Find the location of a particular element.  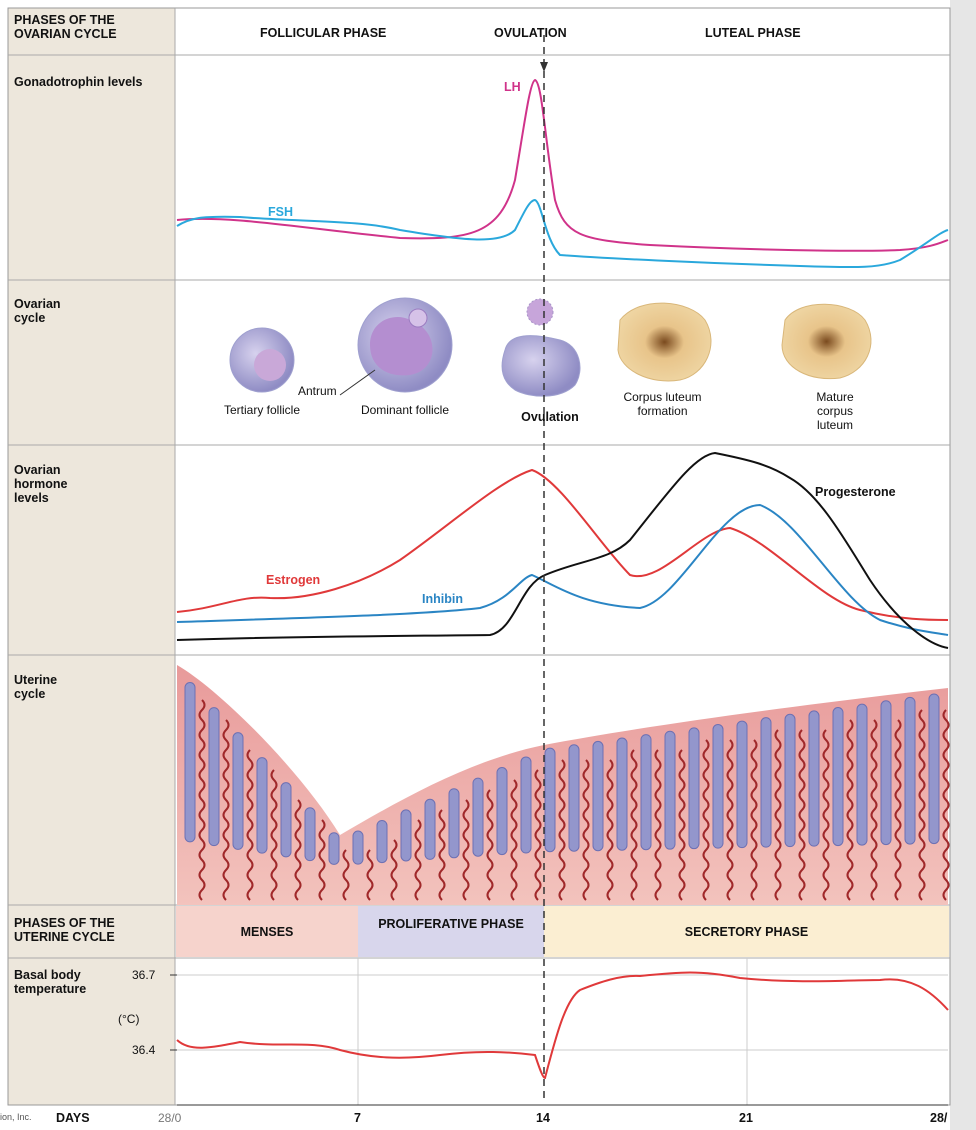

uterine-phase: MENSES is located at coordinates (267, 932).